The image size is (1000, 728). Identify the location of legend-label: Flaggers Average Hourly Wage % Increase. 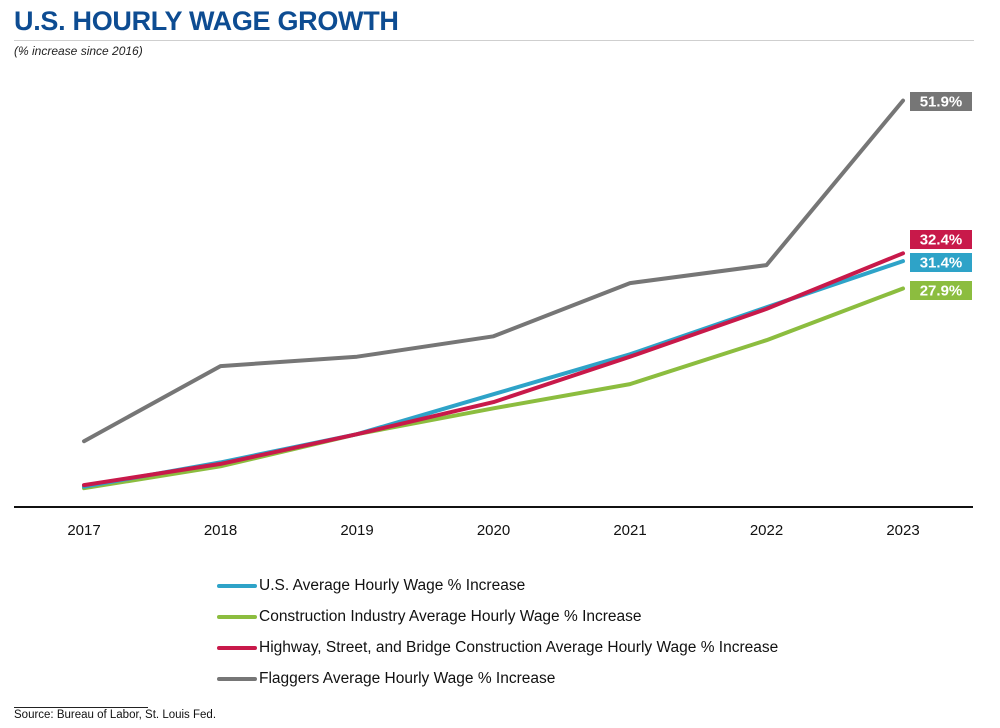
(407, 678).